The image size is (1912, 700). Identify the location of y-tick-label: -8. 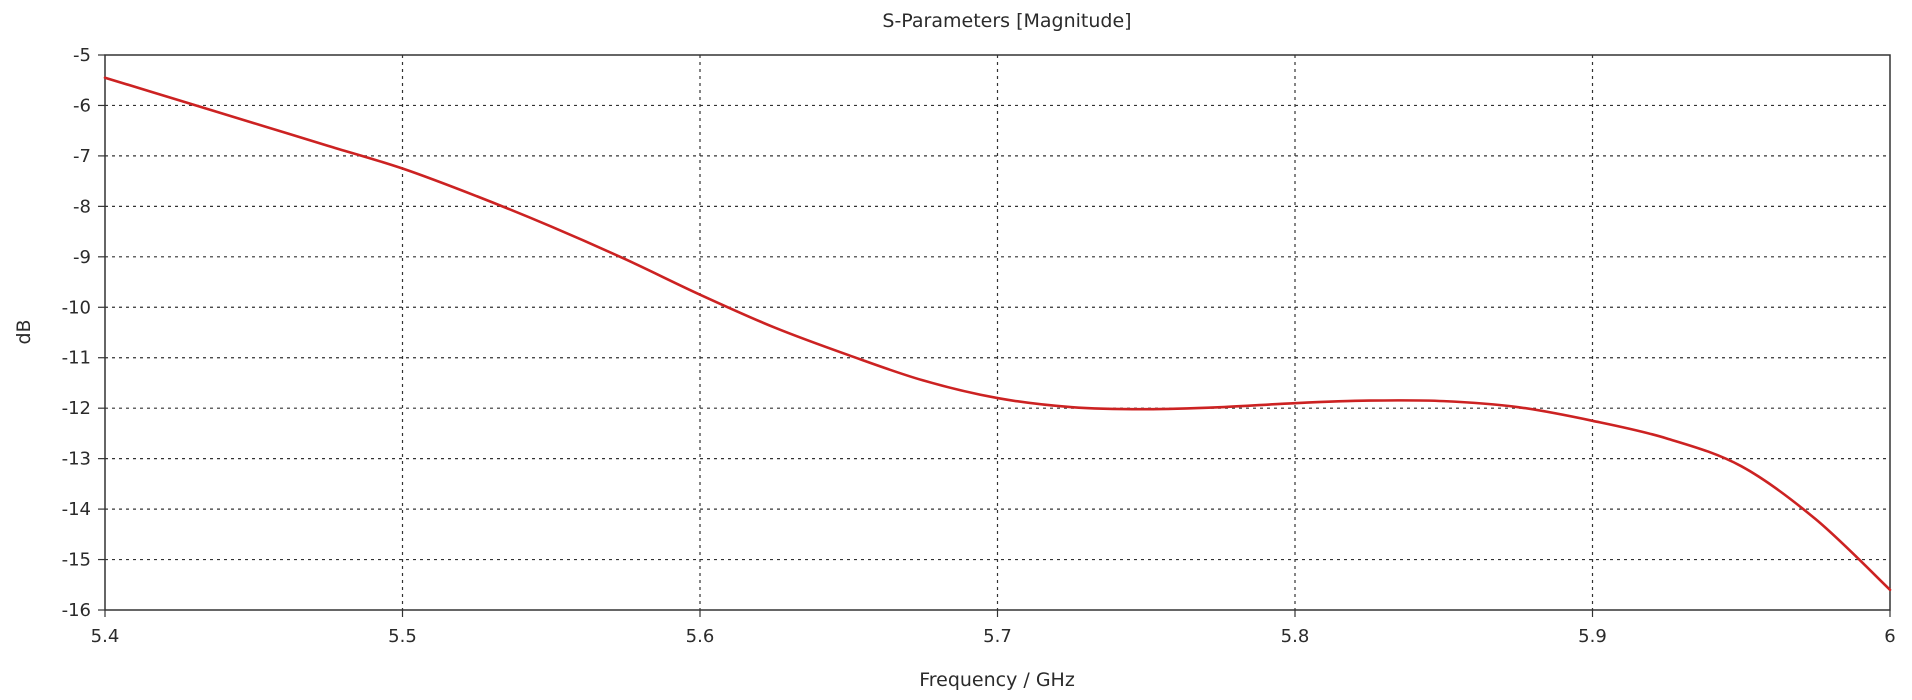
(82, 206).